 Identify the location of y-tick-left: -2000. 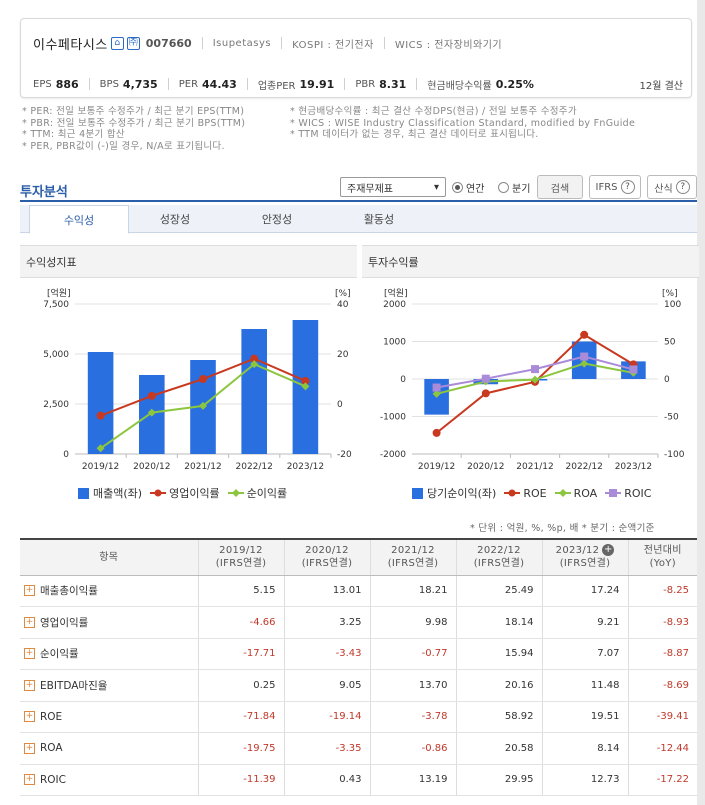
(393, 455).